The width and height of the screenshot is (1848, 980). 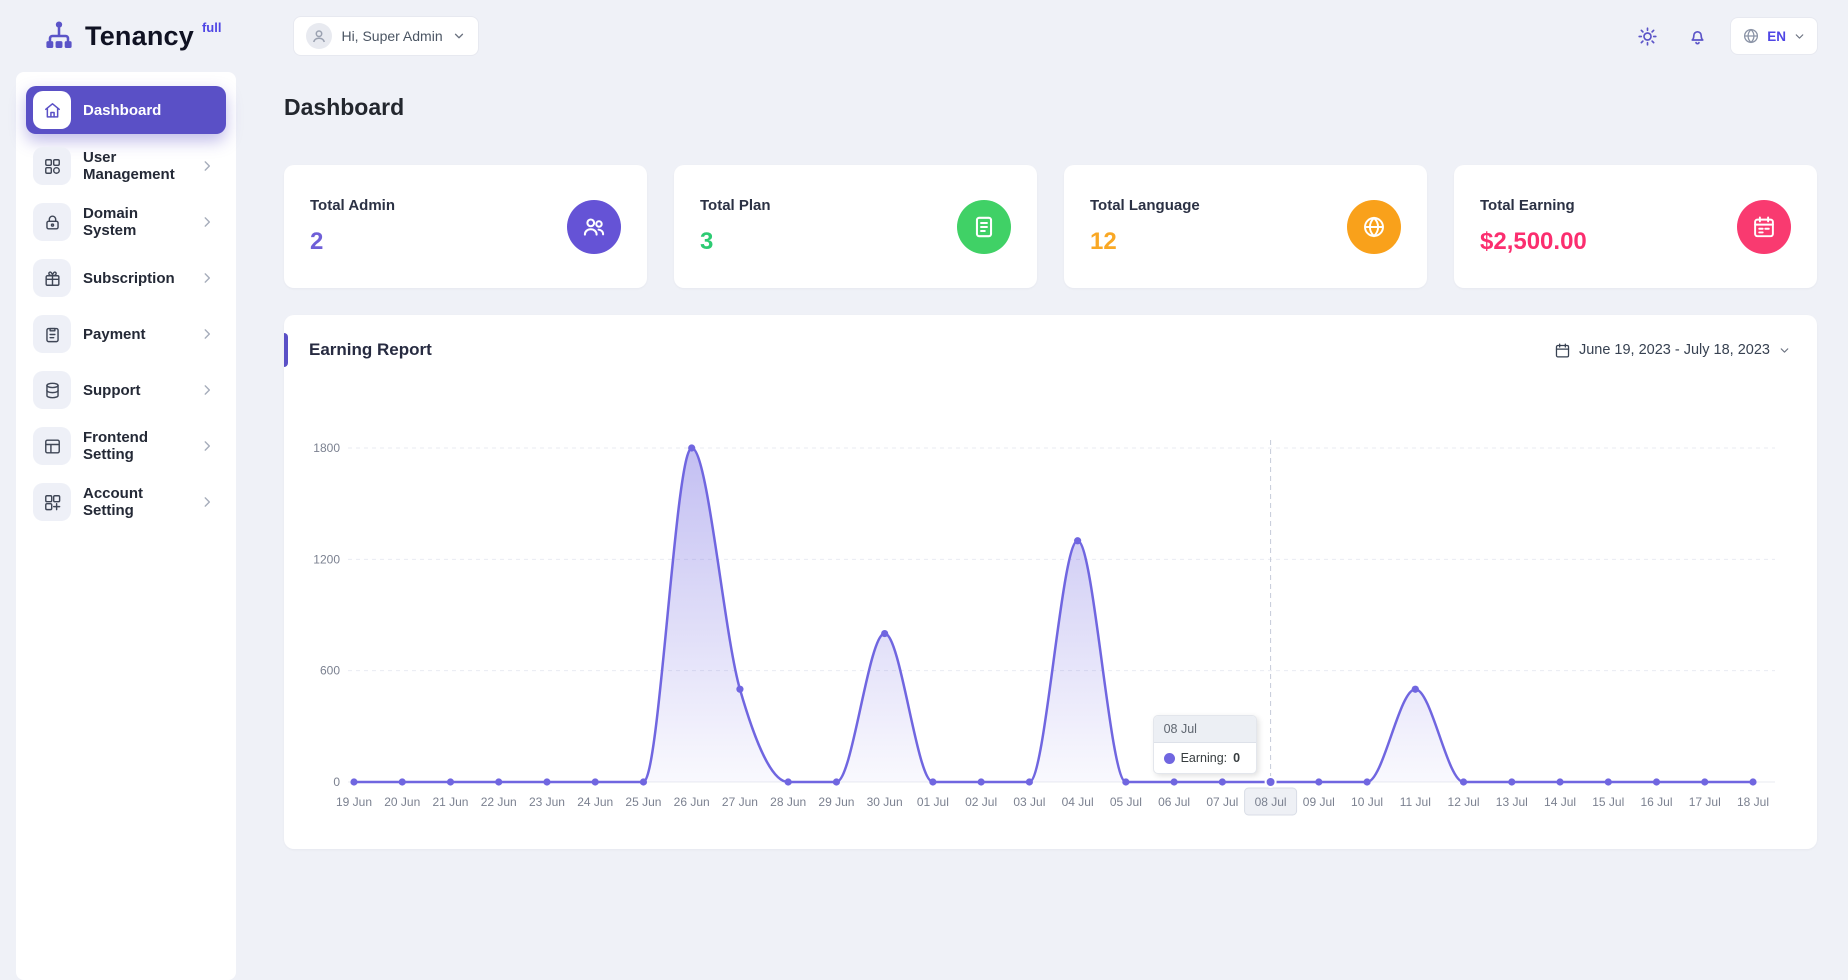 What do you see at coordinates (692, 802) in the screenshot?
I see `svg-text: 26 Jun` at bounding box center [692, 802].